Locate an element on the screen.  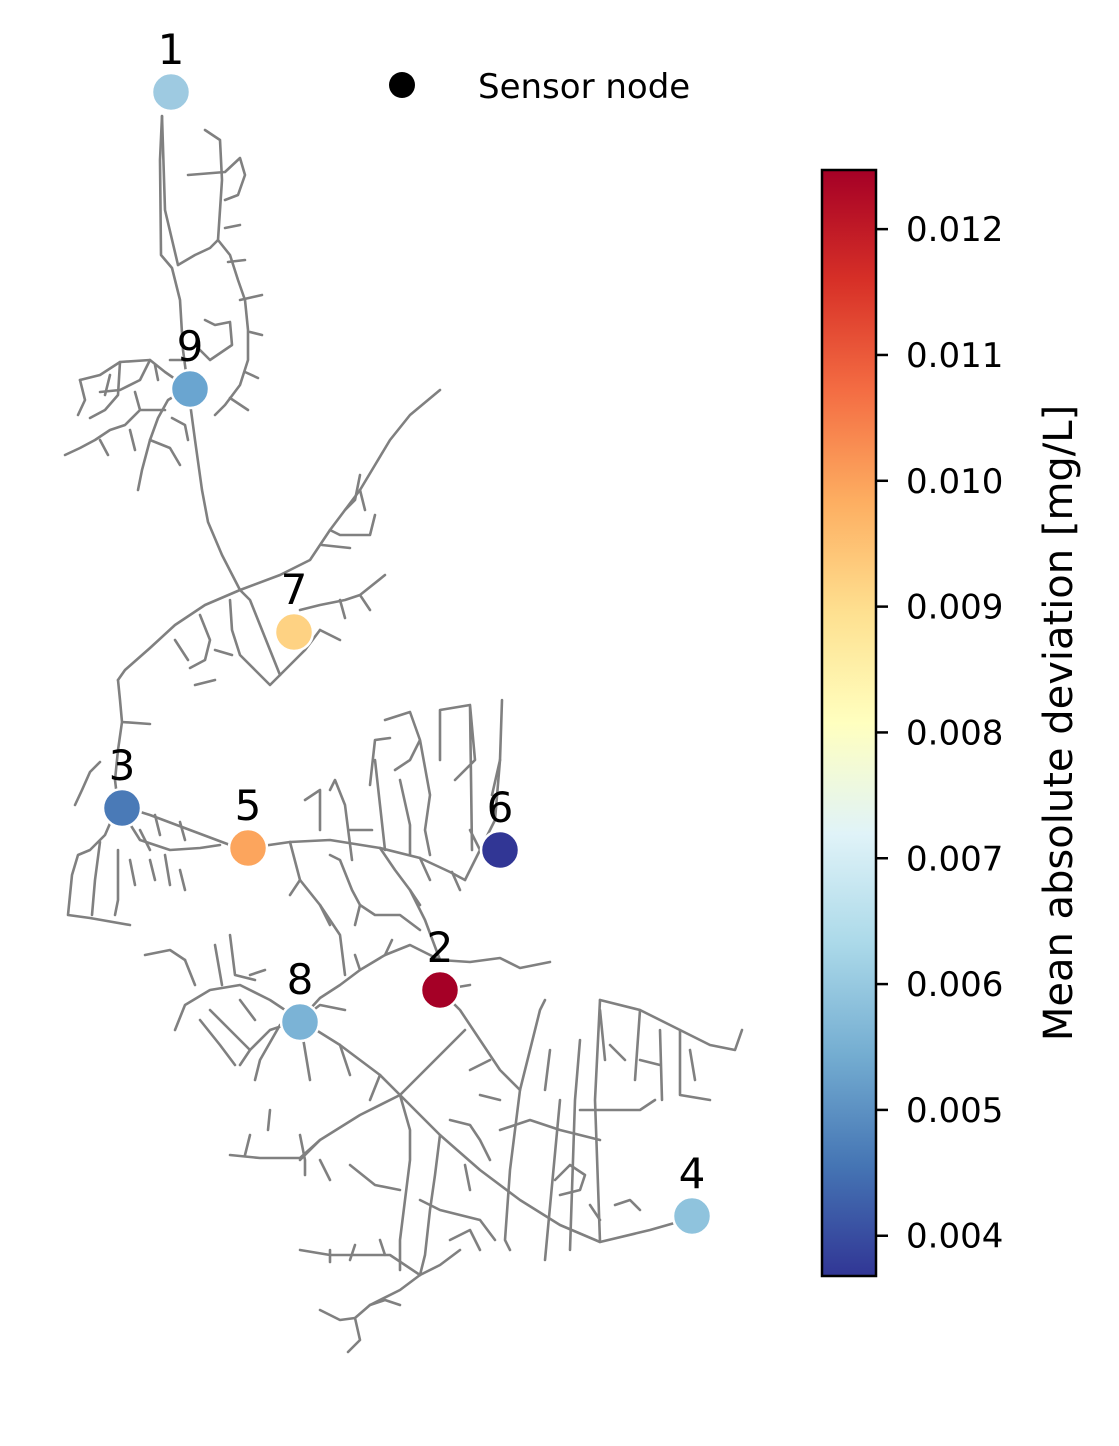
colorbar-title: Mean absolute deviation [mg/L] is located at coordinates (1059, 723).